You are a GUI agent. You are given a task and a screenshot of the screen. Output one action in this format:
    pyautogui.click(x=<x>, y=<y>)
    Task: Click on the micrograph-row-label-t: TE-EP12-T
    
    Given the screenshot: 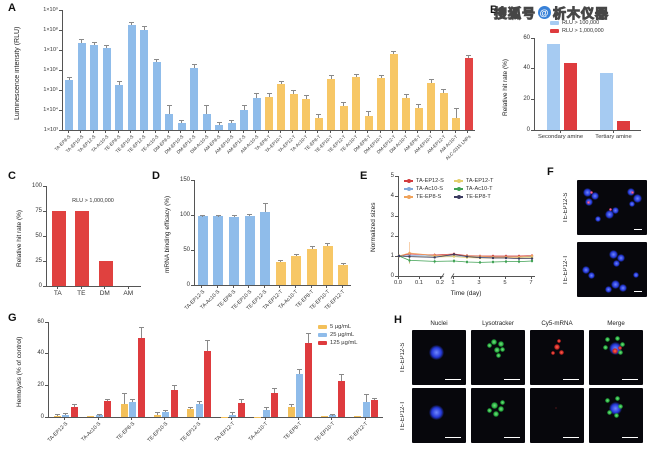 What is the action you would take?
    pyautogui.click(x=566, y=269)
    